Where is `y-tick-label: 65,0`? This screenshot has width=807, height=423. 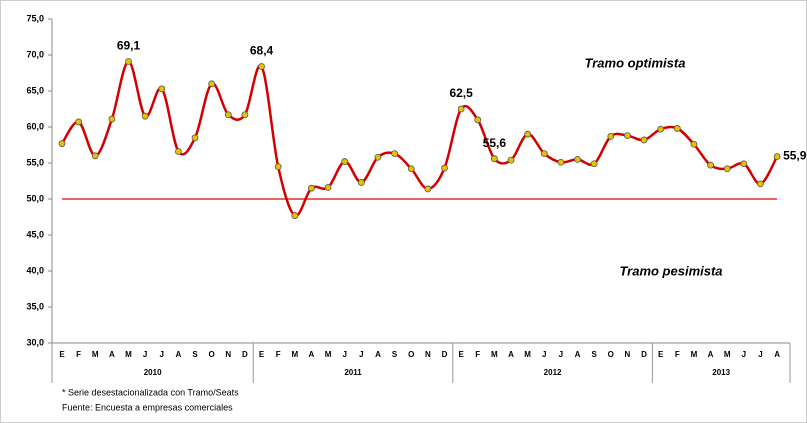
y-tick-label: 65,0 is located at coordinates (35, 90).